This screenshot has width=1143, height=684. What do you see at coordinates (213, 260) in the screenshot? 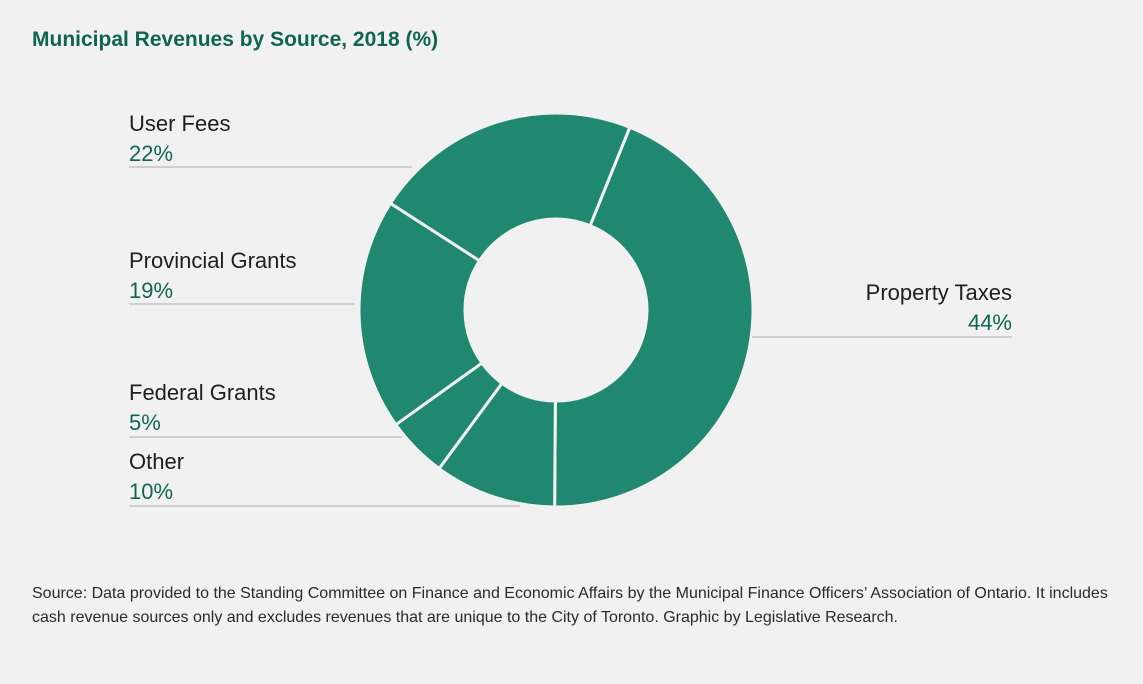
I see `label-provincial-grants: Provincial Grants` at bounding box center [213, 260].